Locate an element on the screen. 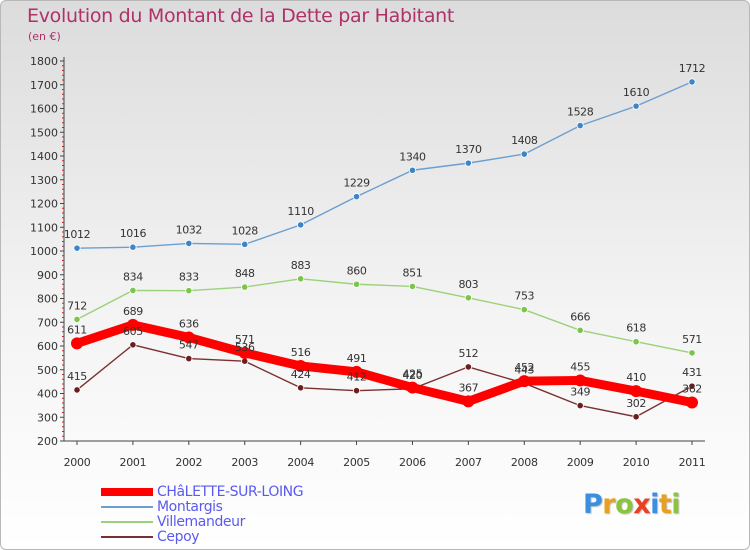 The height and width of the screenshot is (550, 750). x-tick-label: 2004 is located at coordinates (300, 462).